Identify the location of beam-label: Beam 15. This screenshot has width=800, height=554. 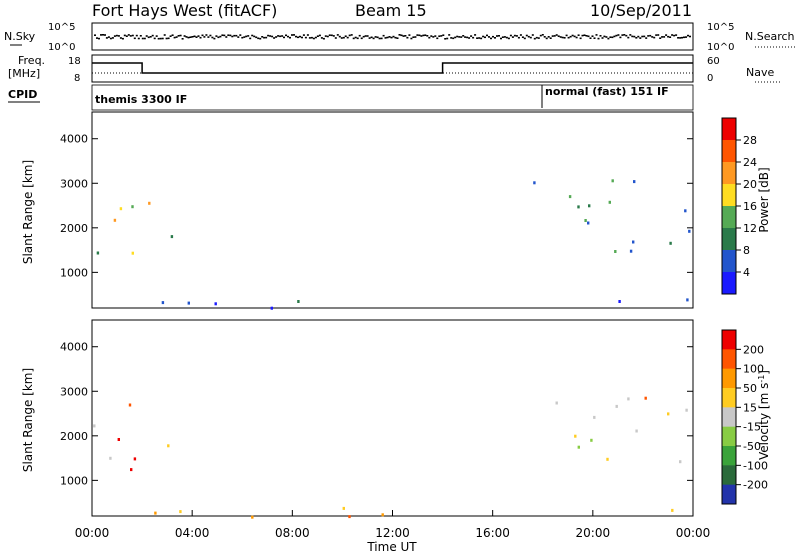
(391, 10).